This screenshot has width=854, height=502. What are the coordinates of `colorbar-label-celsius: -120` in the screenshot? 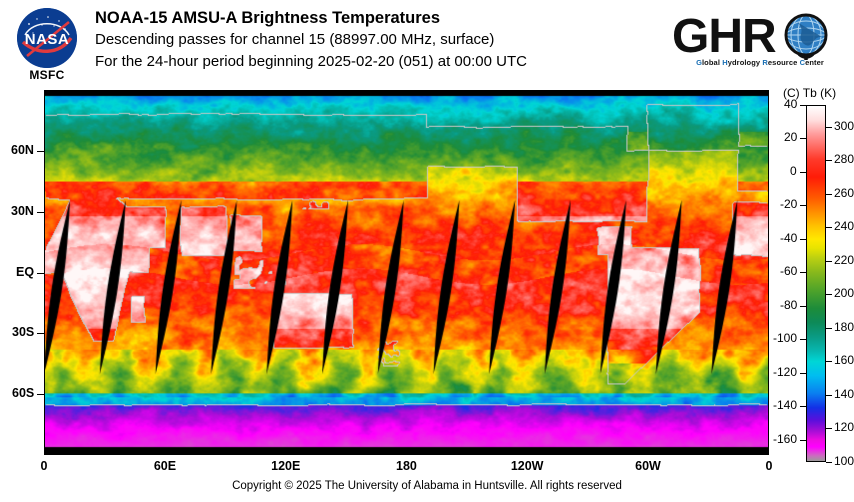 It's located at (785, 371).